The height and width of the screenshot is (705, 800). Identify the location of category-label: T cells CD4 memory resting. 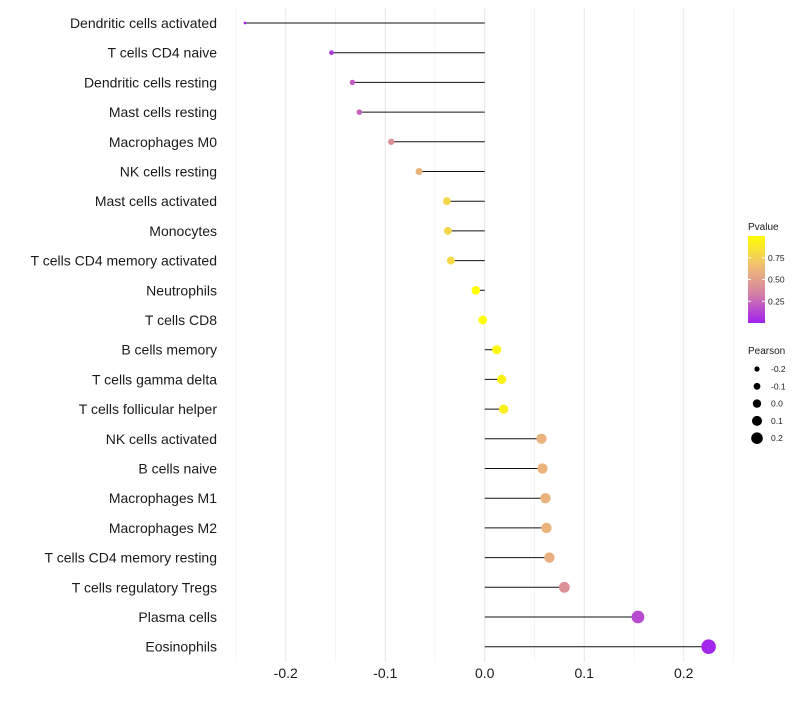
(131, 558).